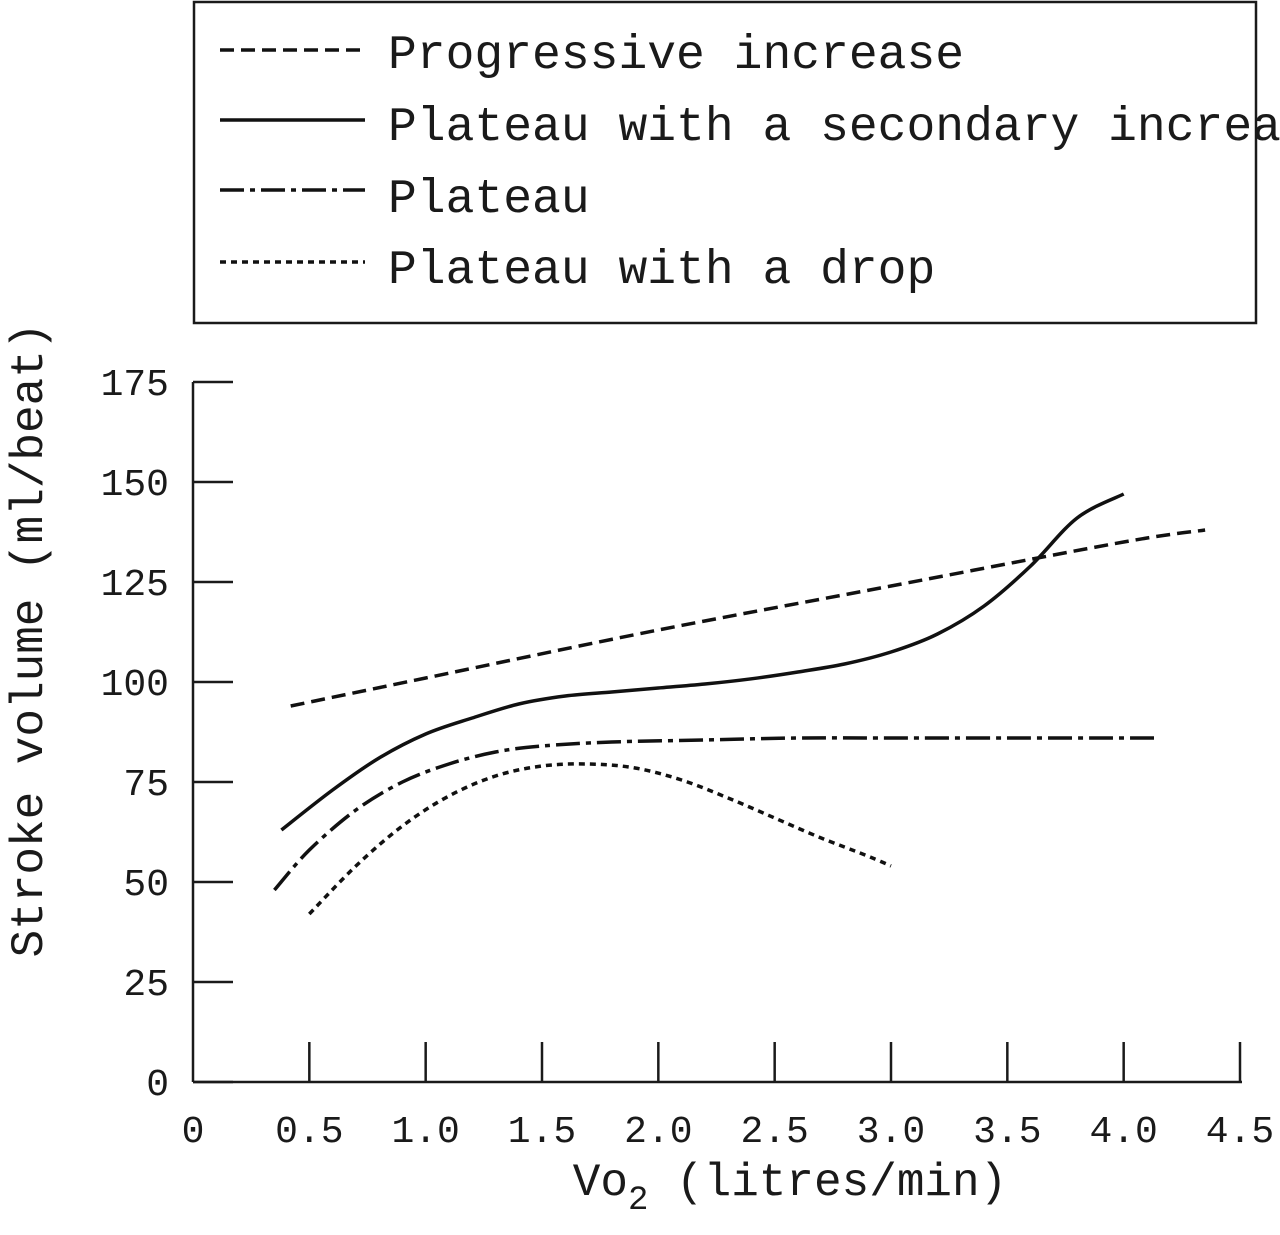 The height and width of the screenshot is (1235, 1280). What do you see at coordinates (193, 1132) in the screenshot?
I see `x-tick-label-0: 0` at bounding box center [193, 1132].